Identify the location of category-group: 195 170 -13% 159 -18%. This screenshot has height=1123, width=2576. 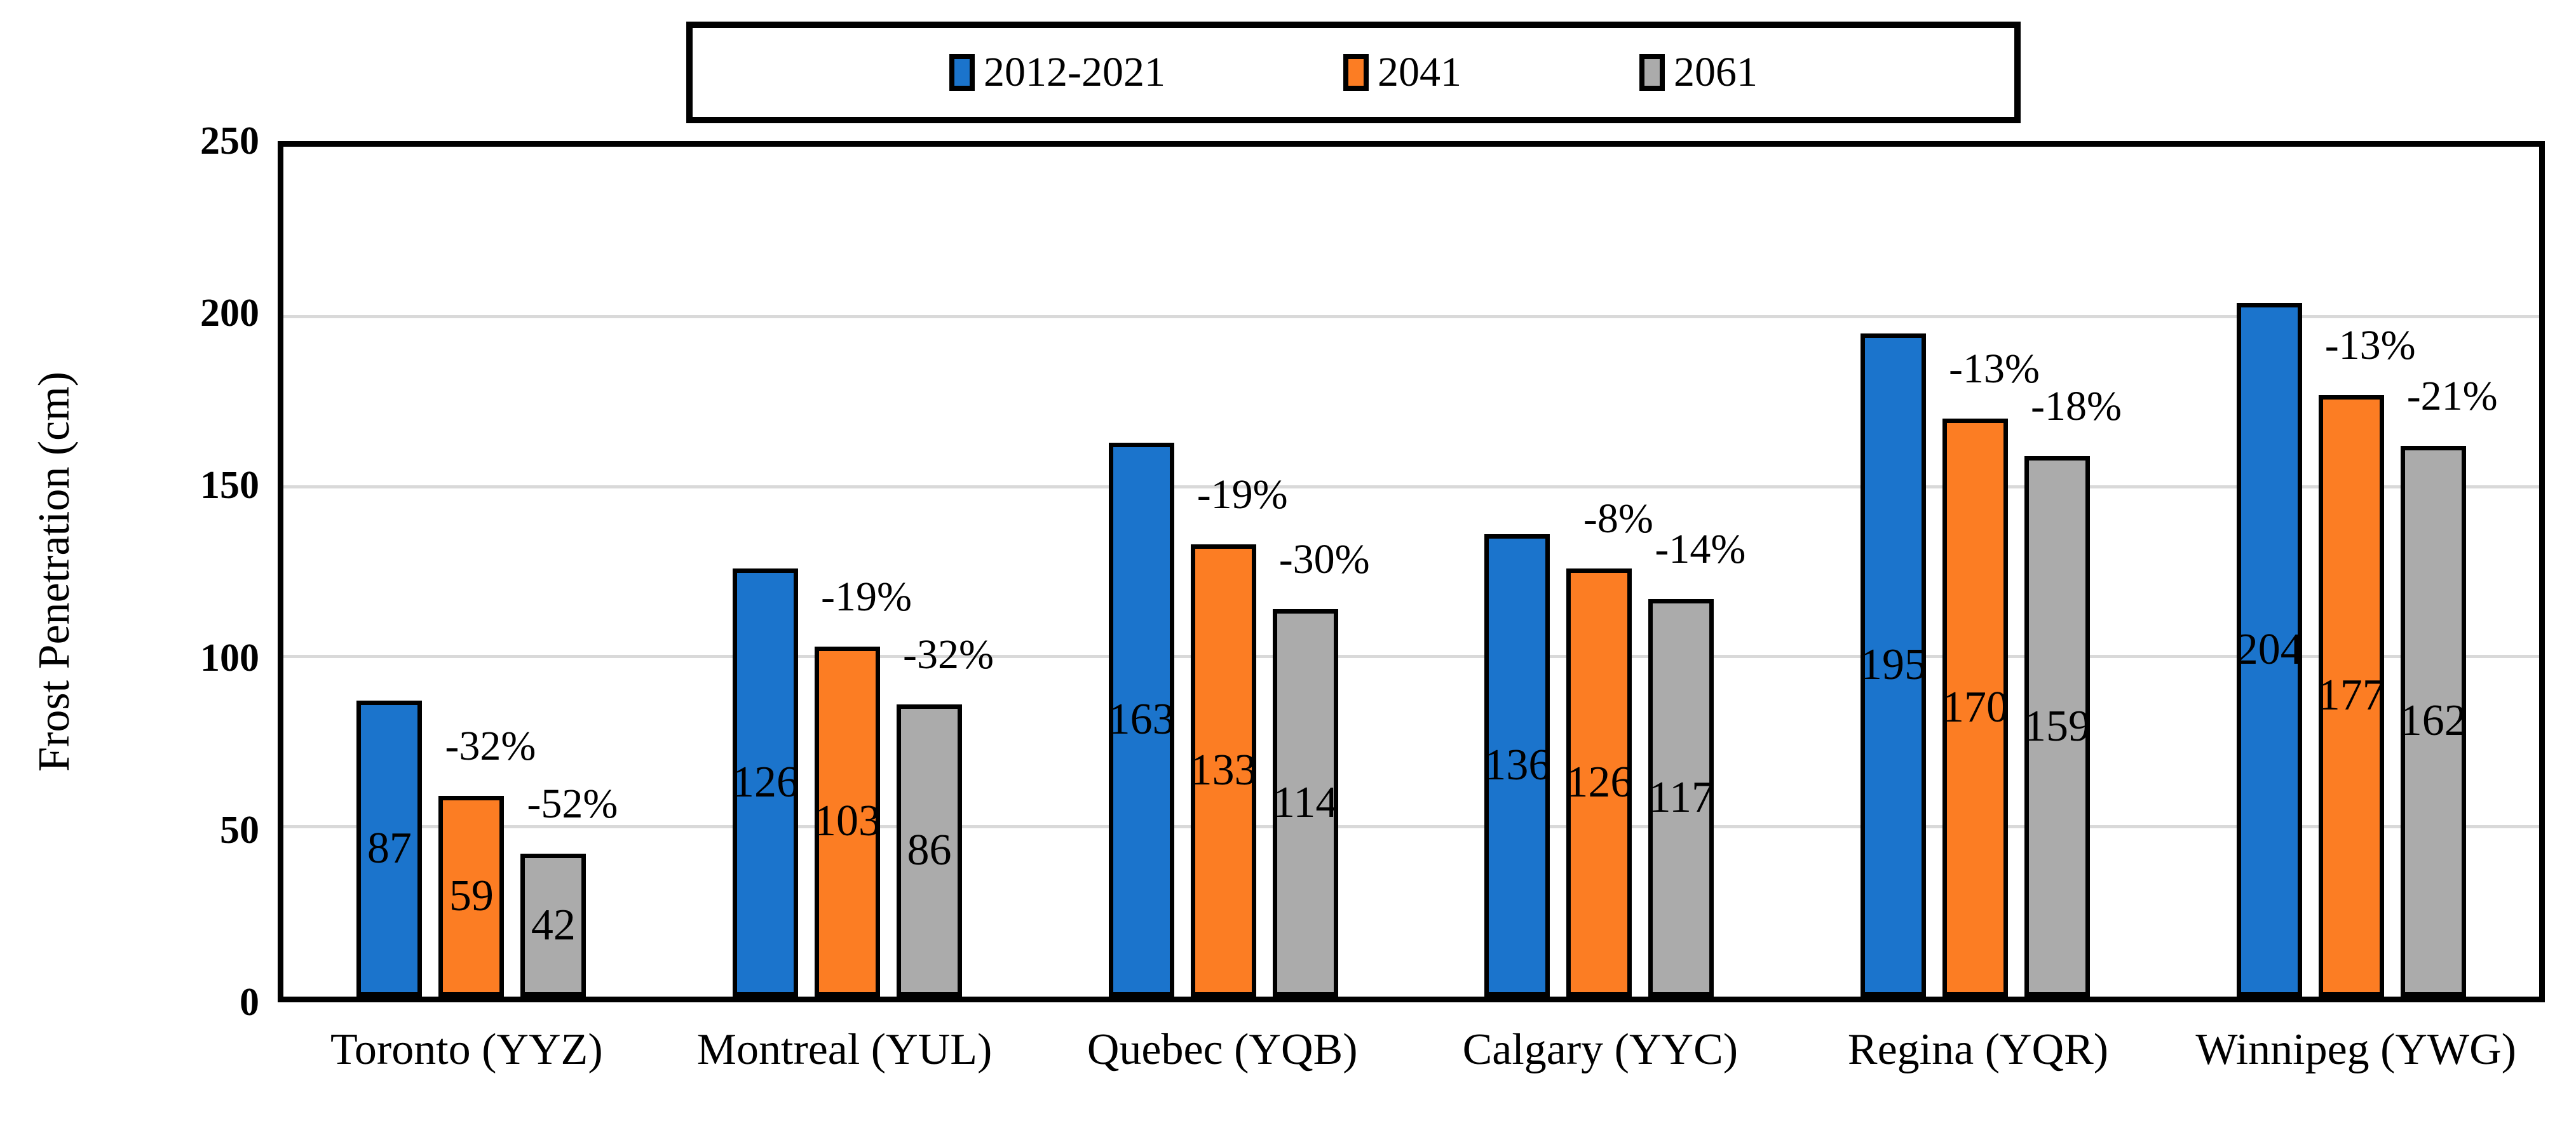
(1975, 572).